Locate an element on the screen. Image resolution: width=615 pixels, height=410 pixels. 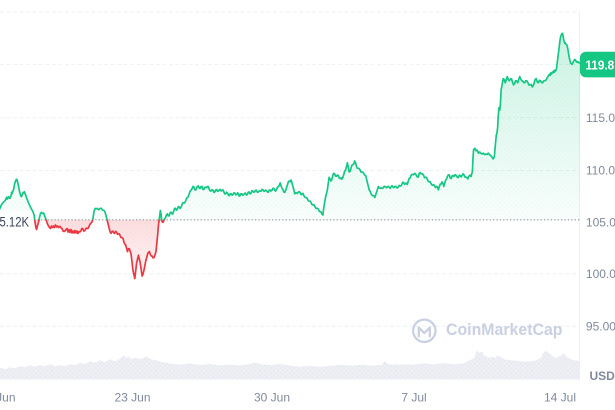
svg-text: 119.8 is located at coordinates (599, 65).